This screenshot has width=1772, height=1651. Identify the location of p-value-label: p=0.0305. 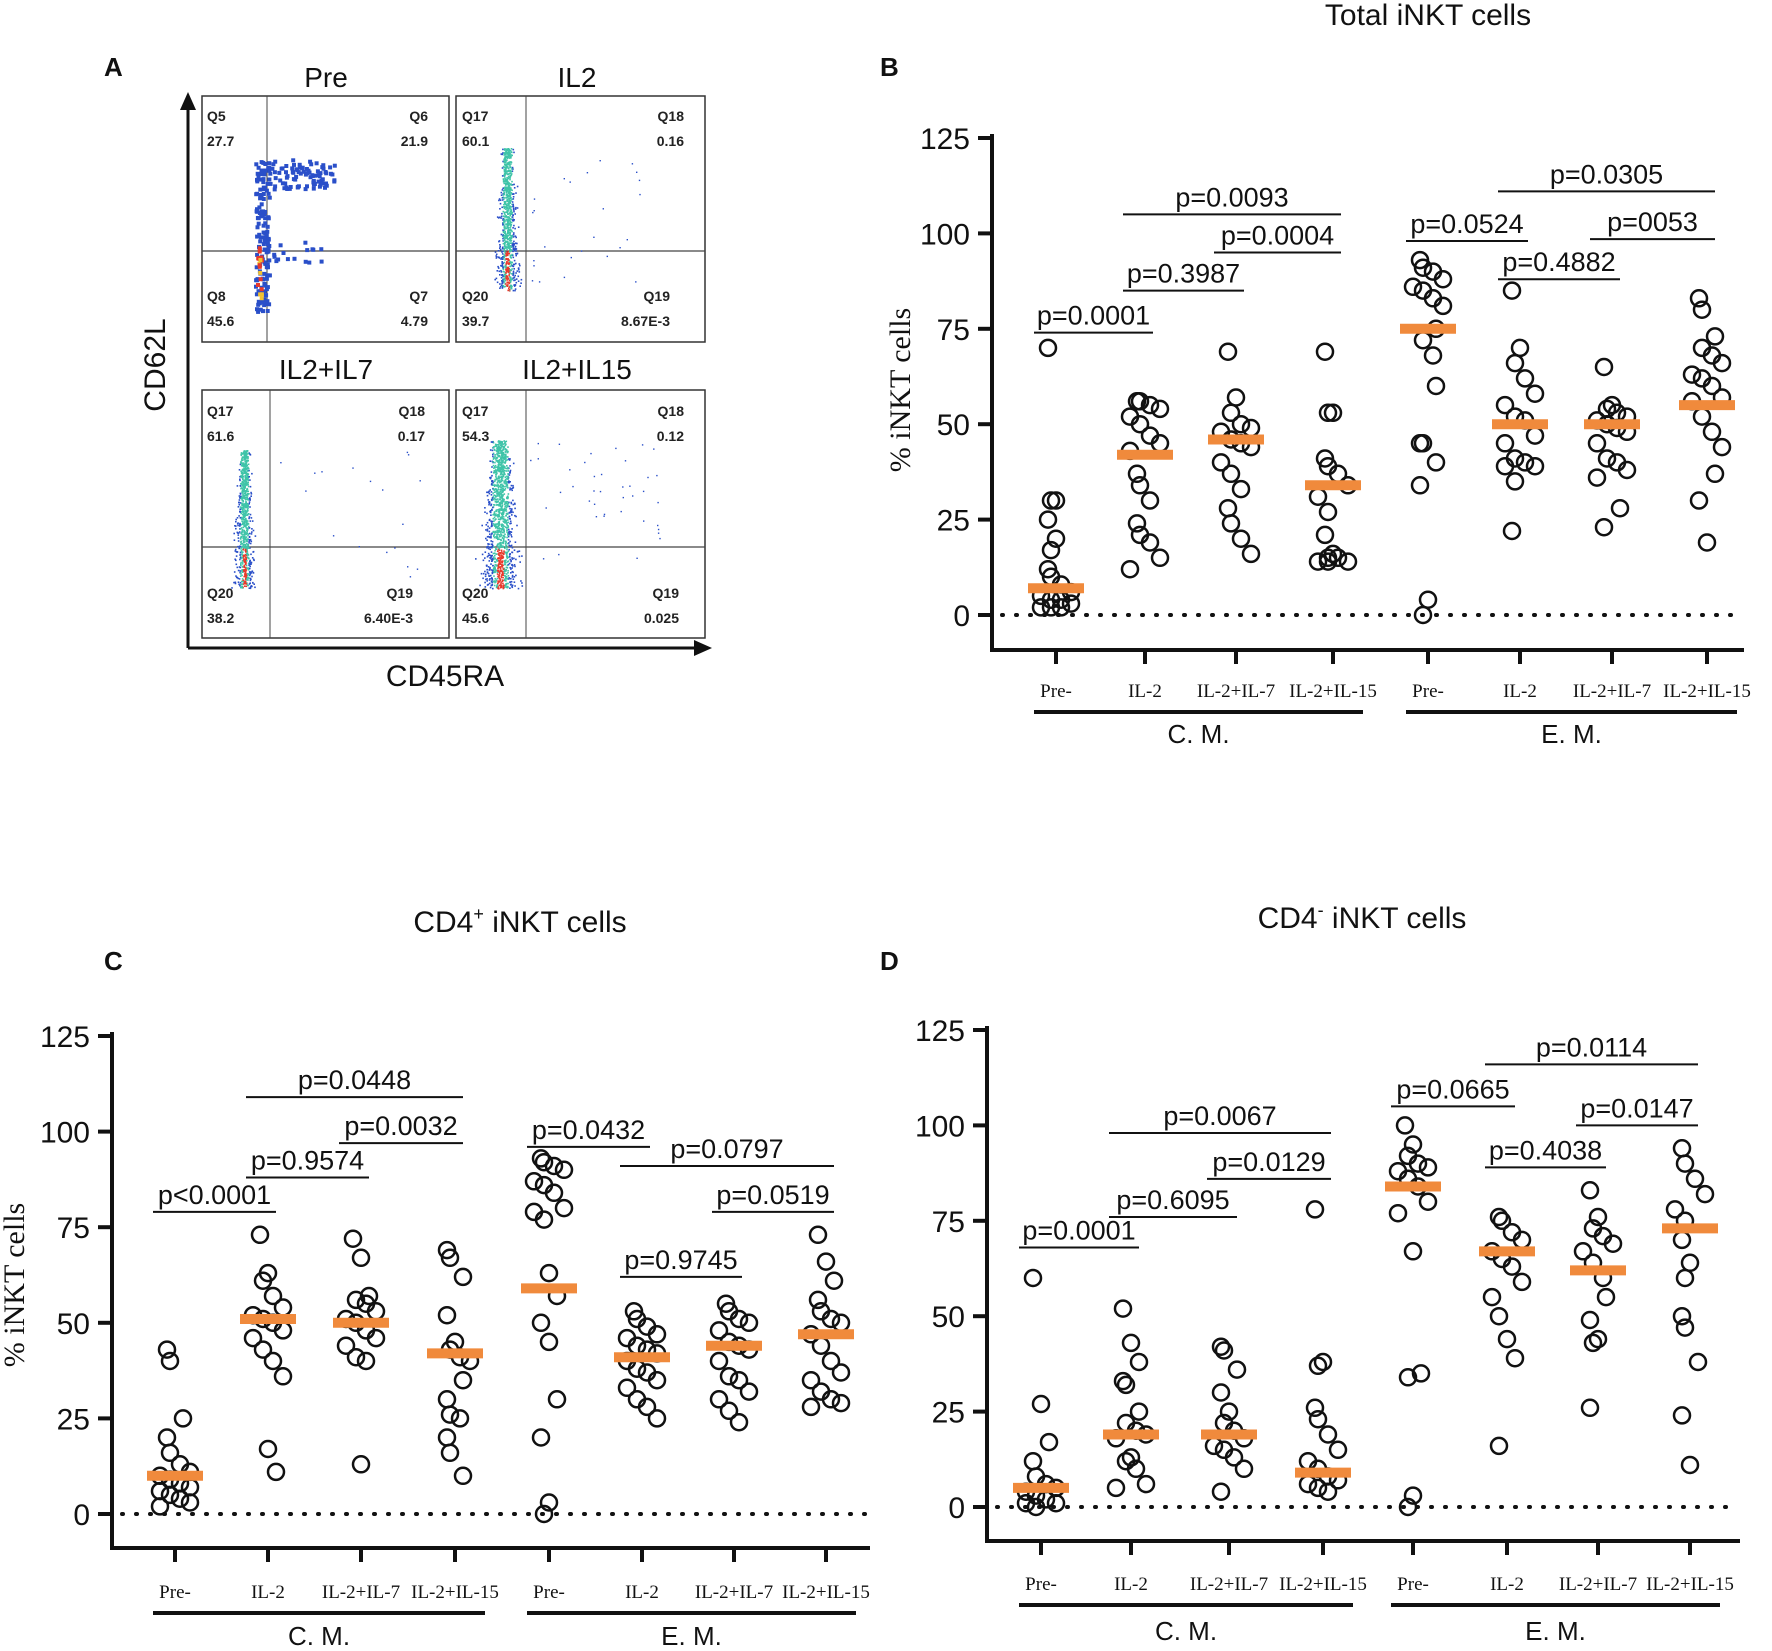
(1606, 174).